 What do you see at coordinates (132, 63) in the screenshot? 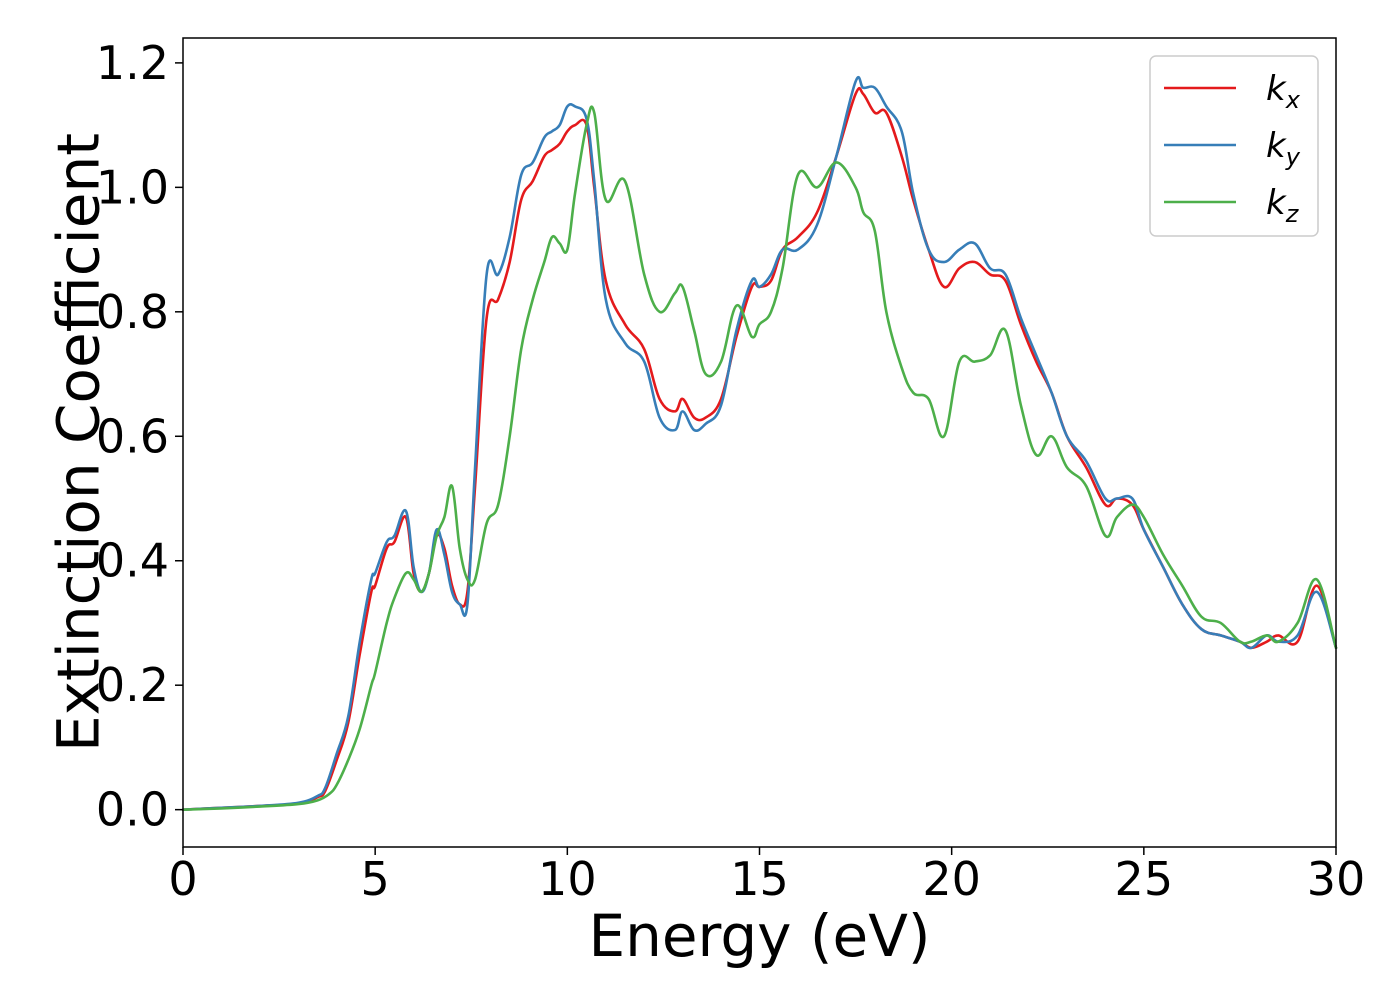
I see `y-tick-label: 1.2` at bounding box center [132, 63].